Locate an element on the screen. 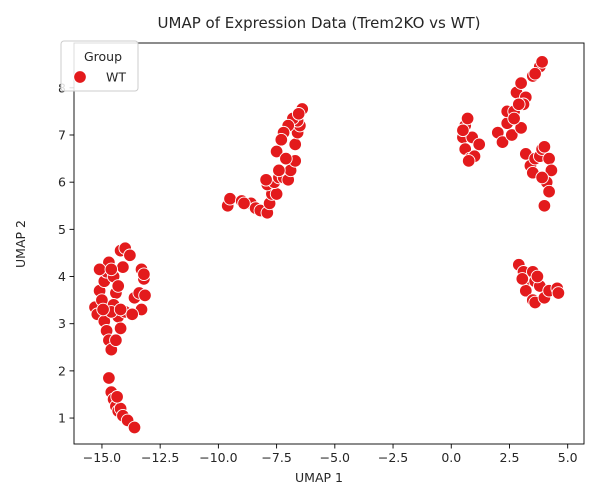 This screenshot has height=500, width=600. y-tick-label: 6 is located at coordinates (62, 182).